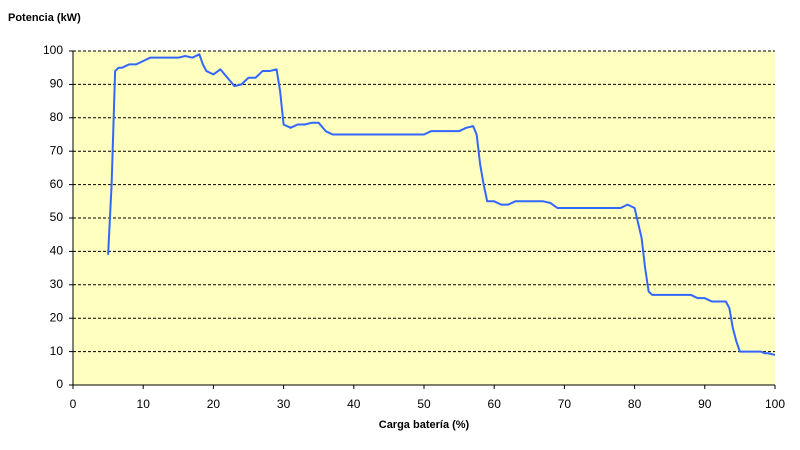 The width and height of the screenshot is (800, 450). What do you see at coordinates (495, 404) in the screenshot?
I see `x-tick-label: 60` at bounding box center [495, 404].